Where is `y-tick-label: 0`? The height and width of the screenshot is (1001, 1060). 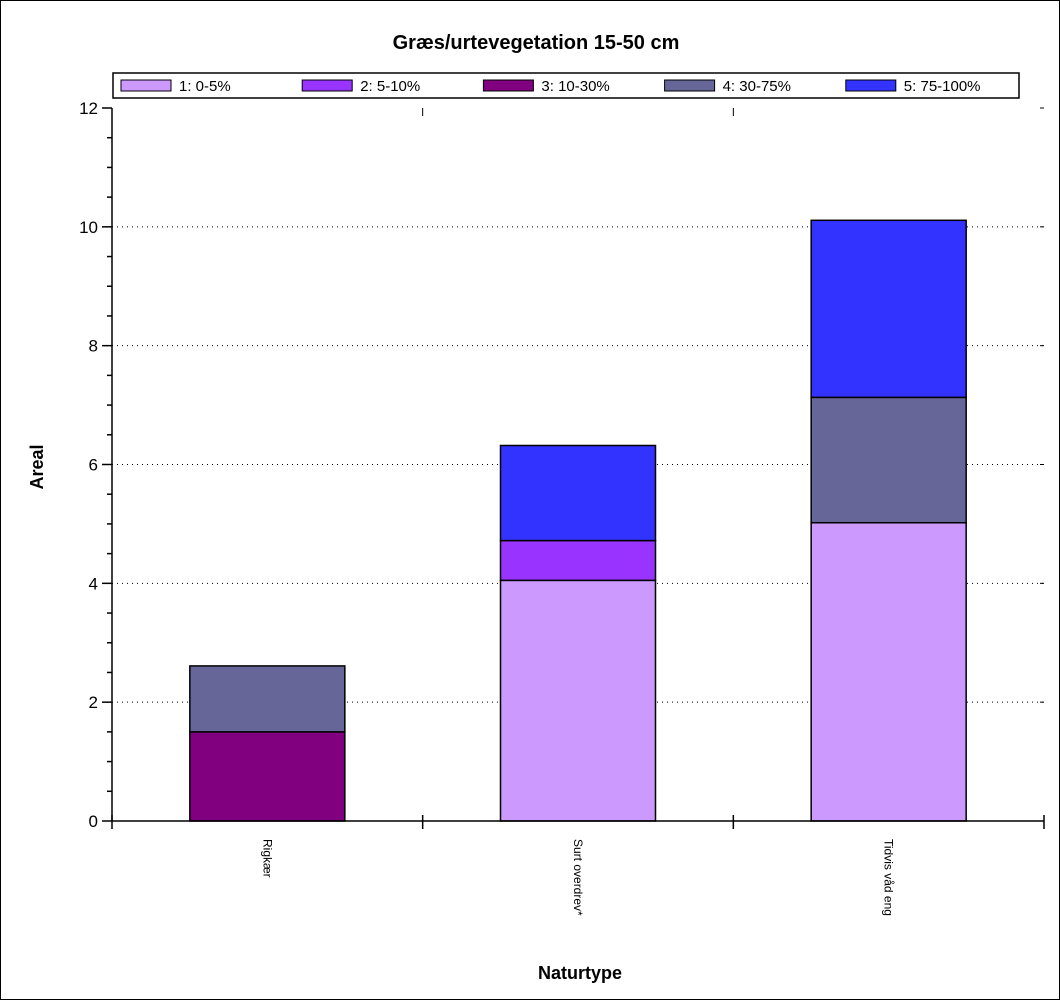
y-tick-label: 0 is located at coordinates (93, 821).